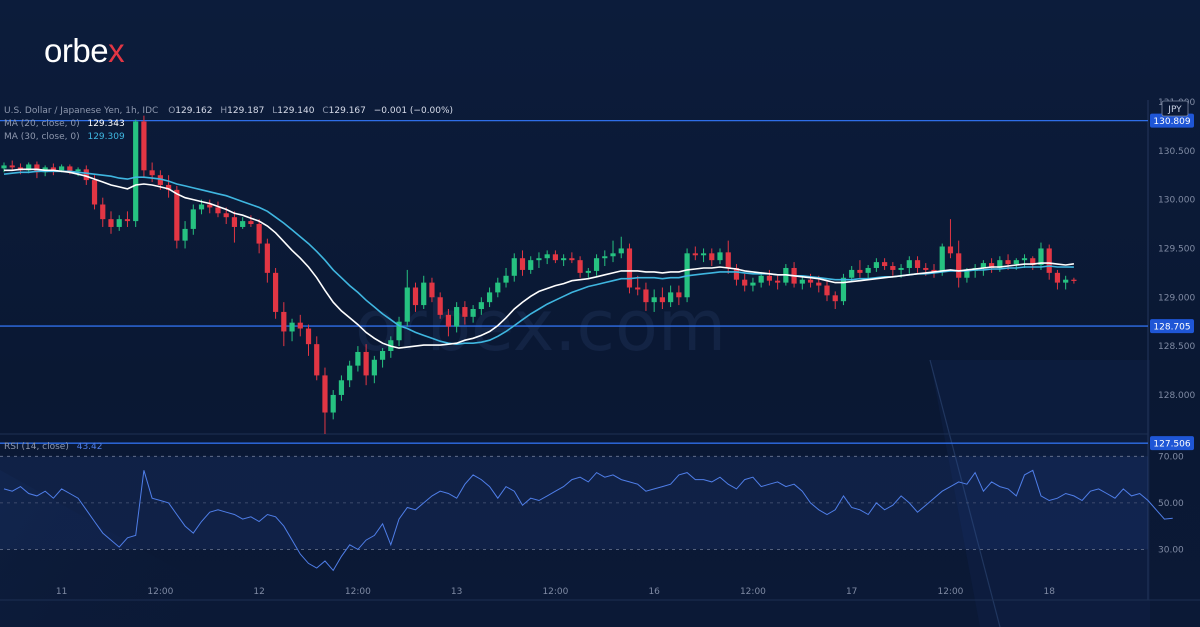 The image size is (1200, 627). What do you see at coordinates (358, 592) in the screenshot?
I see `time-tick-label: 12:00` at bounding box center [358, 592].